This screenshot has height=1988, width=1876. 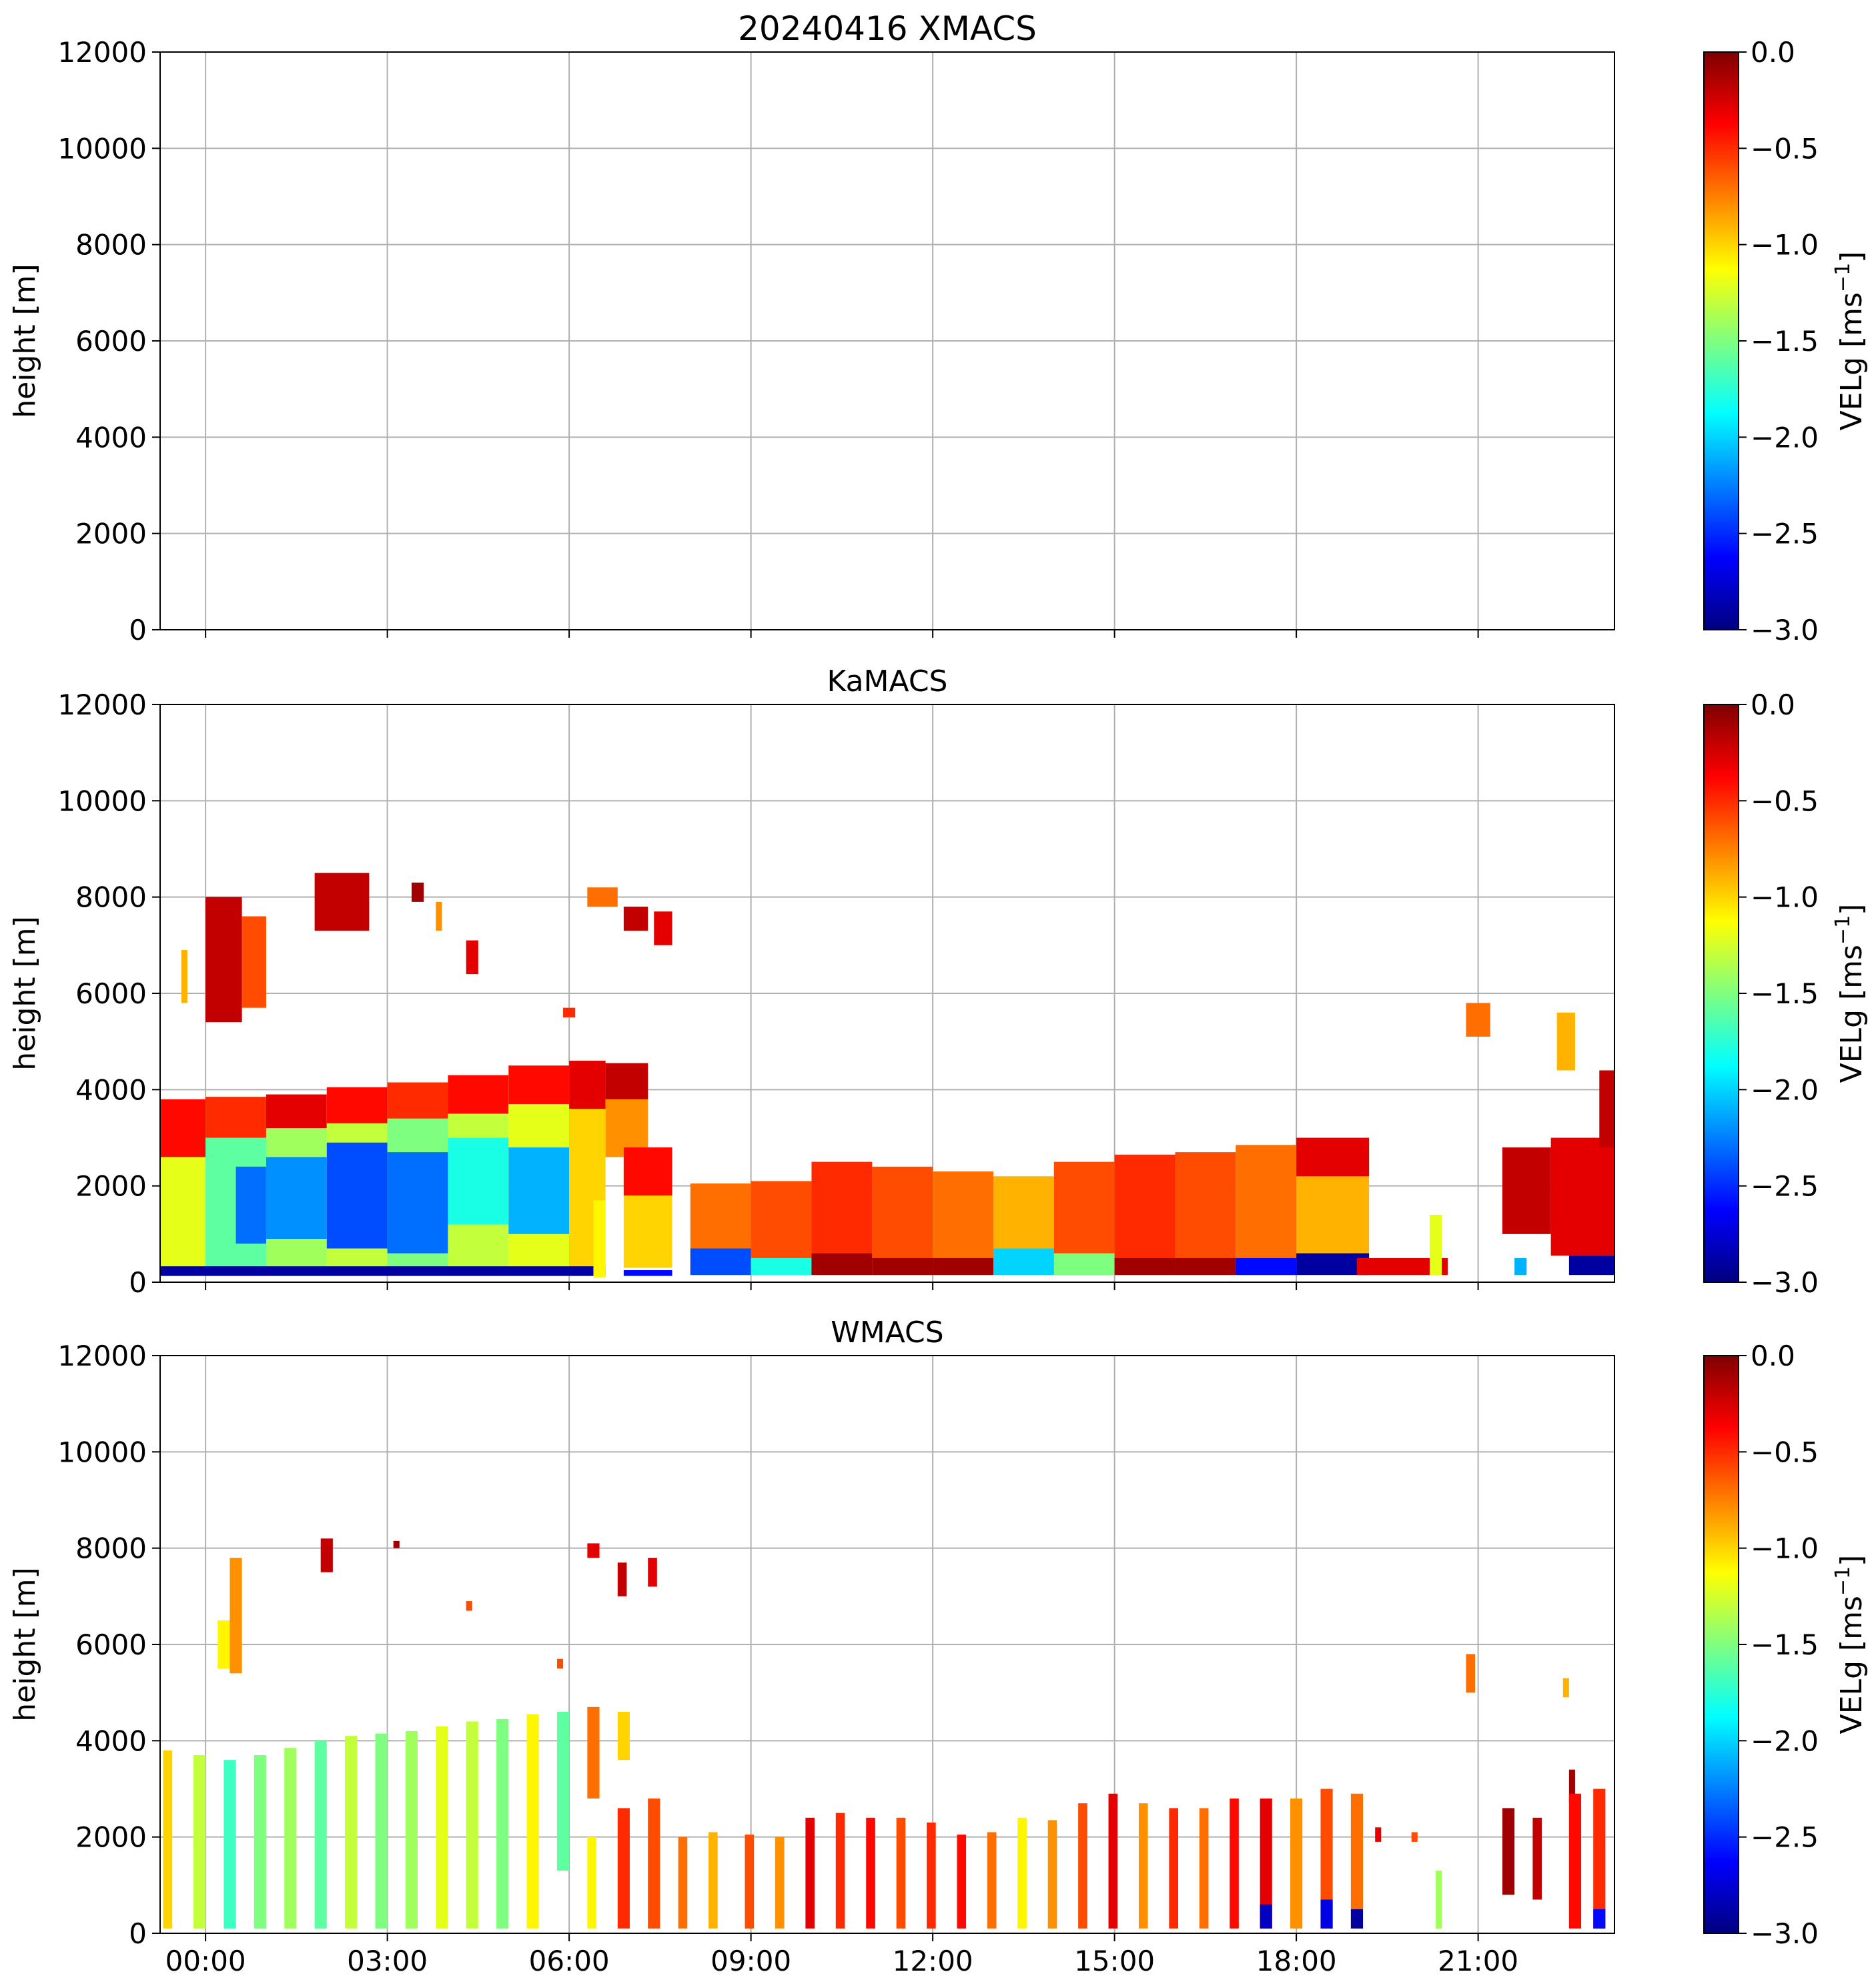 What do you see at coordinates (887, 28) in the screenshot?
I see `panel-title: 20240416 XMACS` at bounding box center [887, 28].